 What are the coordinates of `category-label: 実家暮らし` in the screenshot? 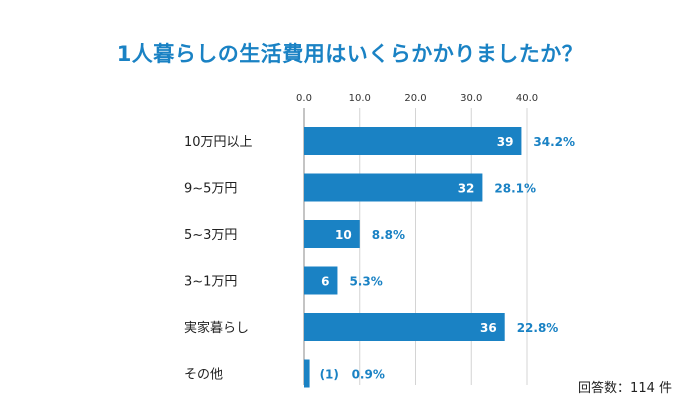 It's located at (216, 328).